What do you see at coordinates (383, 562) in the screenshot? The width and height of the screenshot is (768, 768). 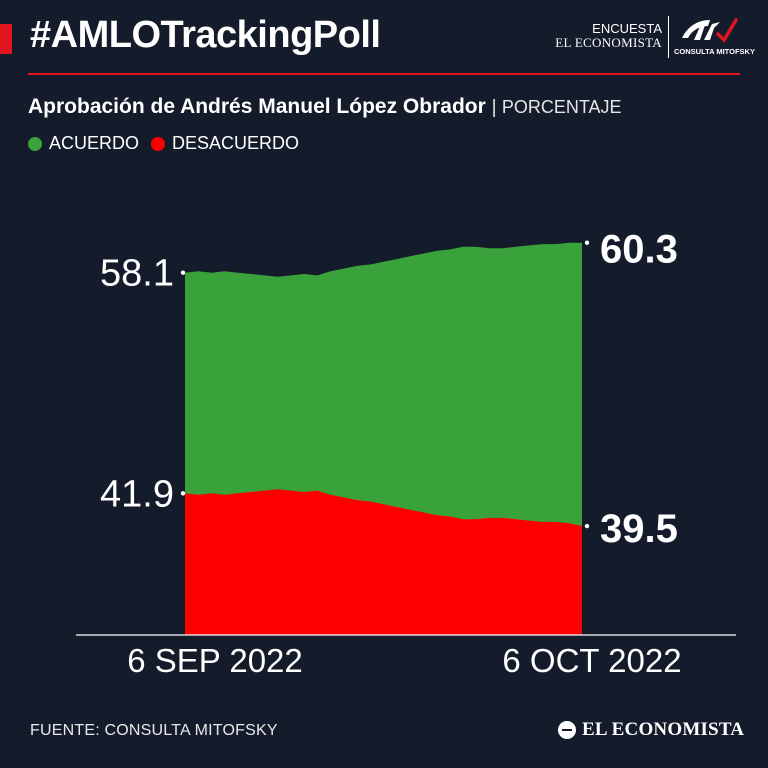 I see `series-area-desacuerdo` at bounding box center [383, 562].